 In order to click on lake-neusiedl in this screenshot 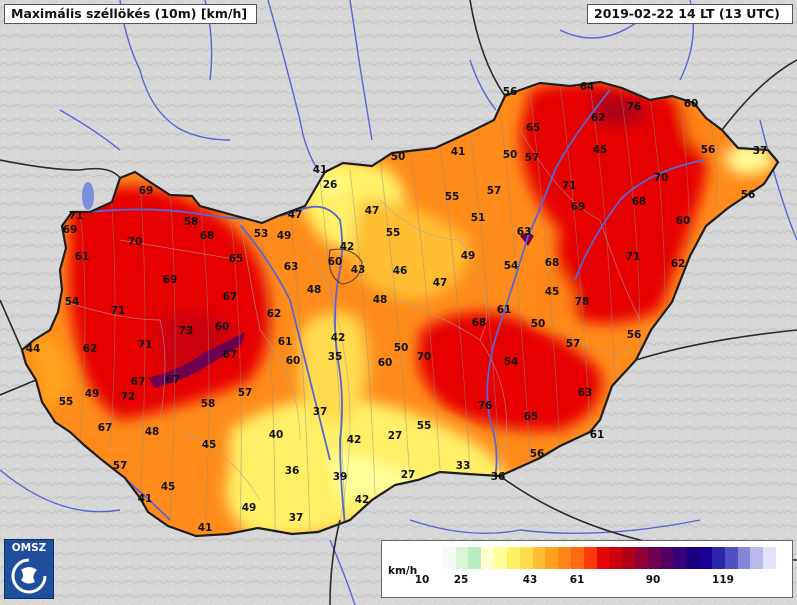, I will do `click(88, 196)`.